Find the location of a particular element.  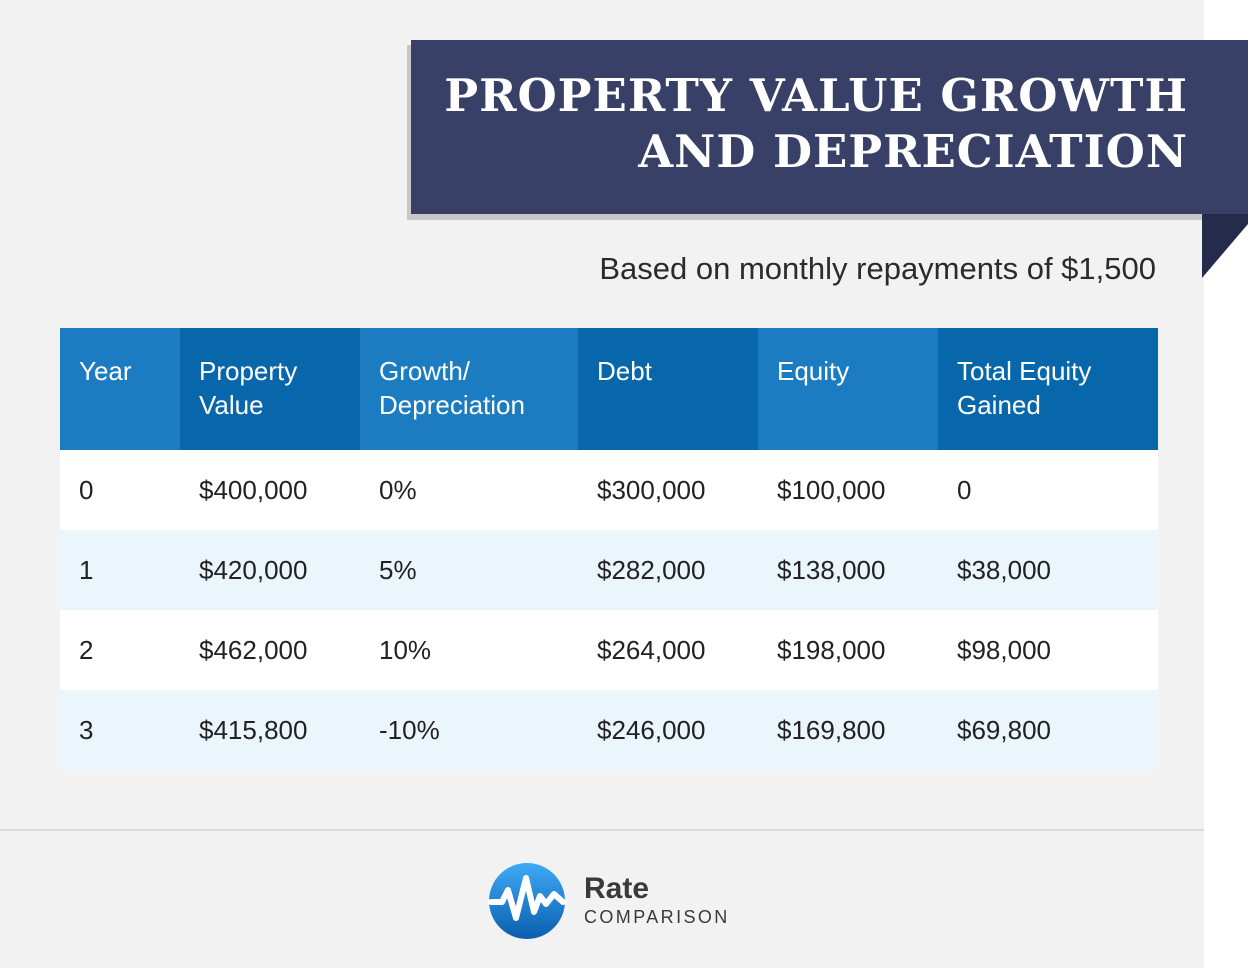

cell-growth: 0% is located at coordinates (469, 490).